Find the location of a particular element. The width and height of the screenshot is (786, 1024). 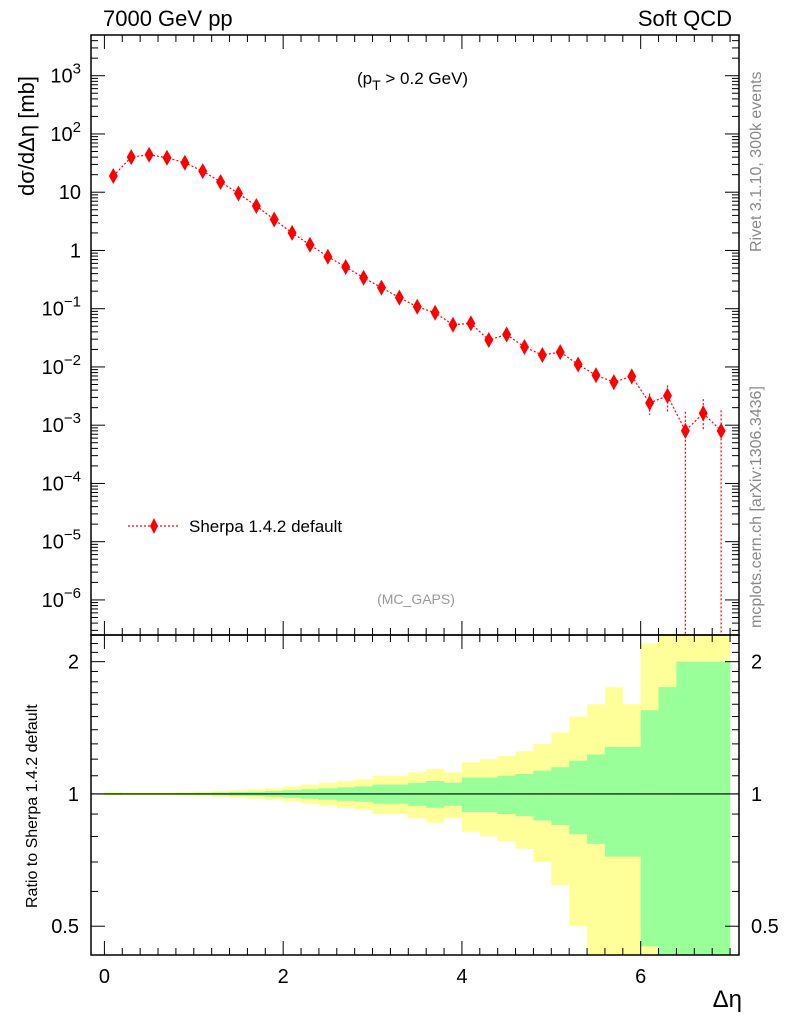

annotation-pt-cut: (pT > 0.2 GeV) is located at coordinates (412, 81).